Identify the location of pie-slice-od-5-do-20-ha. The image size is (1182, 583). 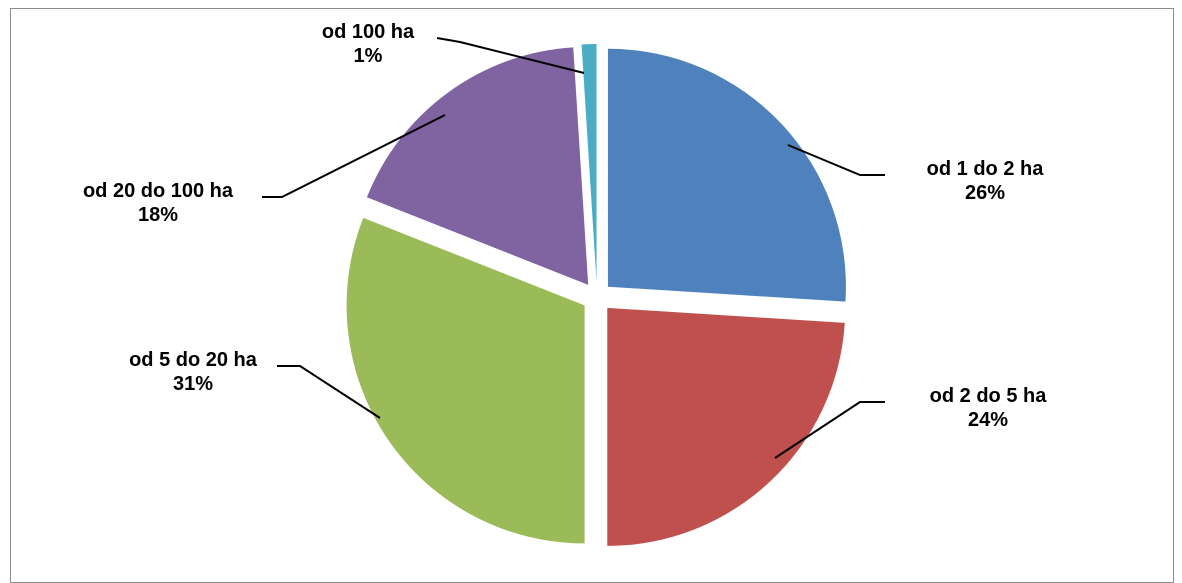
(465, 380).